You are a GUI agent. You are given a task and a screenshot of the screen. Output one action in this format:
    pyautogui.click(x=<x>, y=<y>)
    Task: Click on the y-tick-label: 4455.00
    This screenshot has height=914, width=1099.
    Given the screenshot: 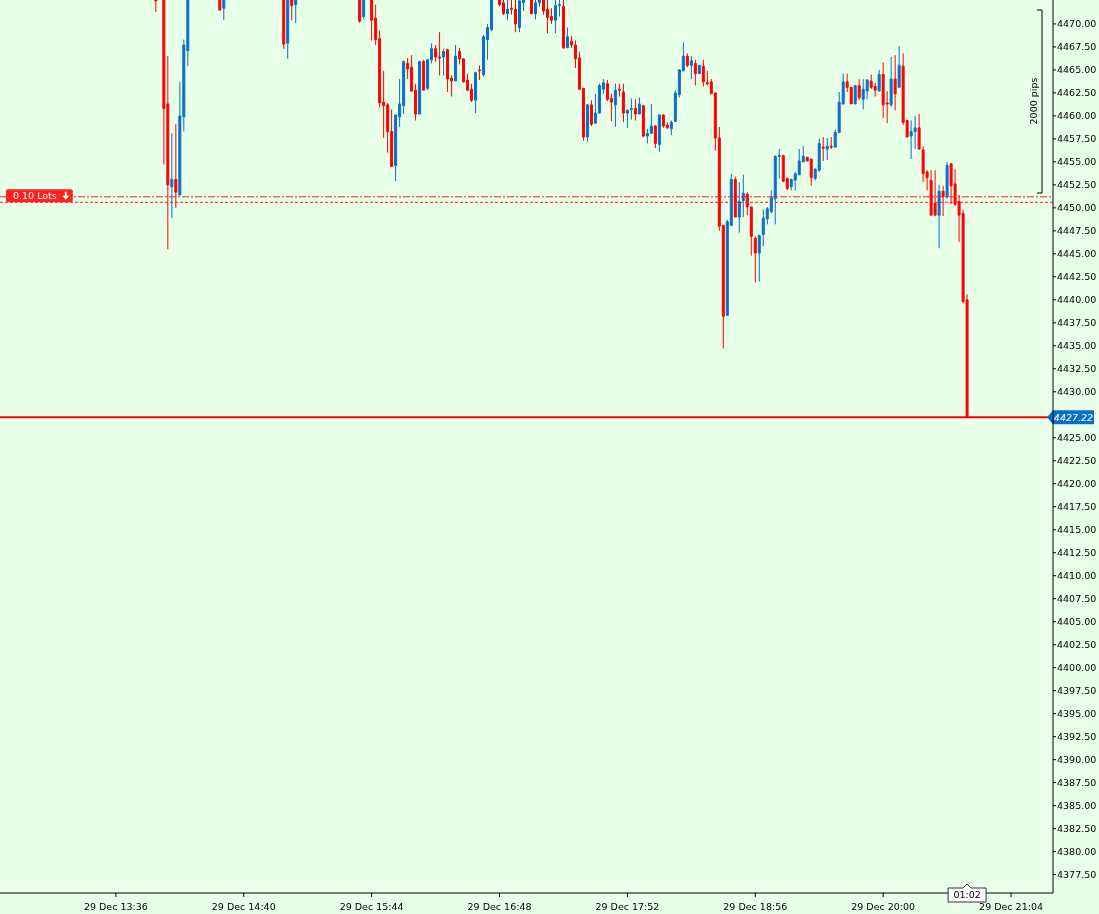 What is the action you would take?
    pyautogui.click(x=1077, y=162)
    